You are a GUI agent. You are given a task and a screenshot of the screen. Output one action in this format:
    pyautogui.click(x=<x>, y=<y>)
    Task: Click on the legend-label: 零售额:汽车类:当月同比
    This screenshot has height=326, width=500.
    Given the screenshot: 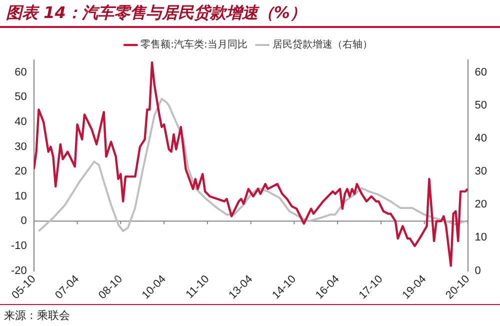 What is the action you would take?
    pyautogui.click(x=194, y=44)
    